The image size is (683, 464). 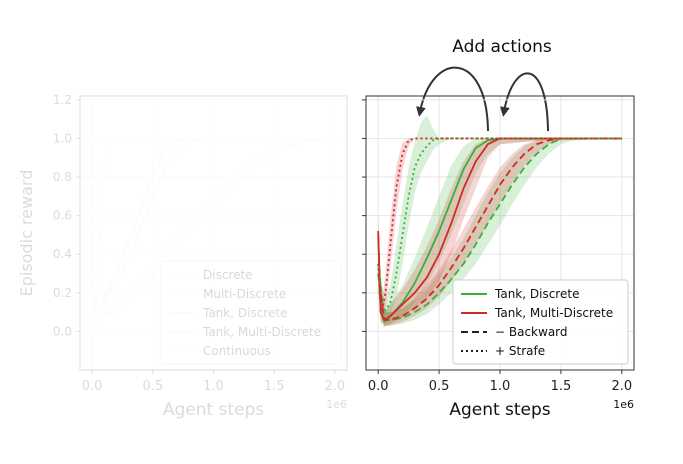 I want to click on chart-right-x-ticks: 0.0 0.5 1.0 1.5 2.0, so click(x=500, y=382).